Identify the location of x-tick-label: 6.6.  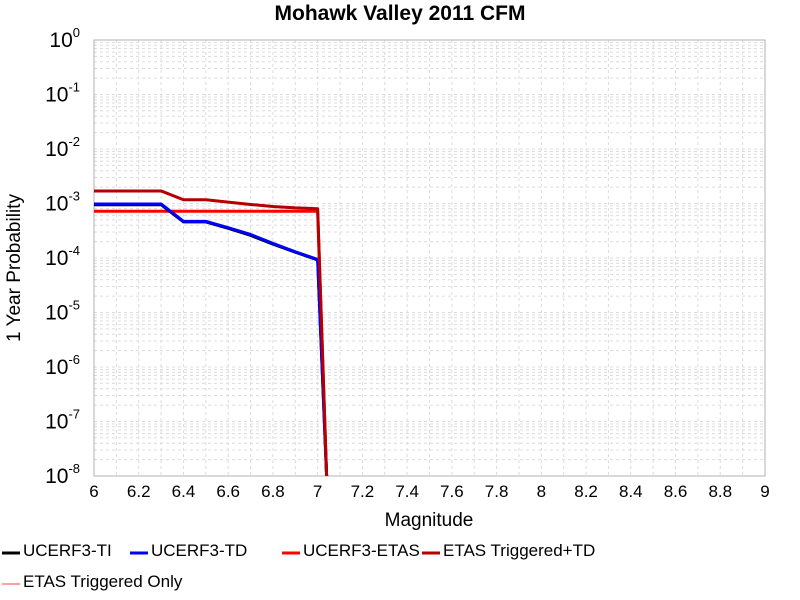
(228, 491).